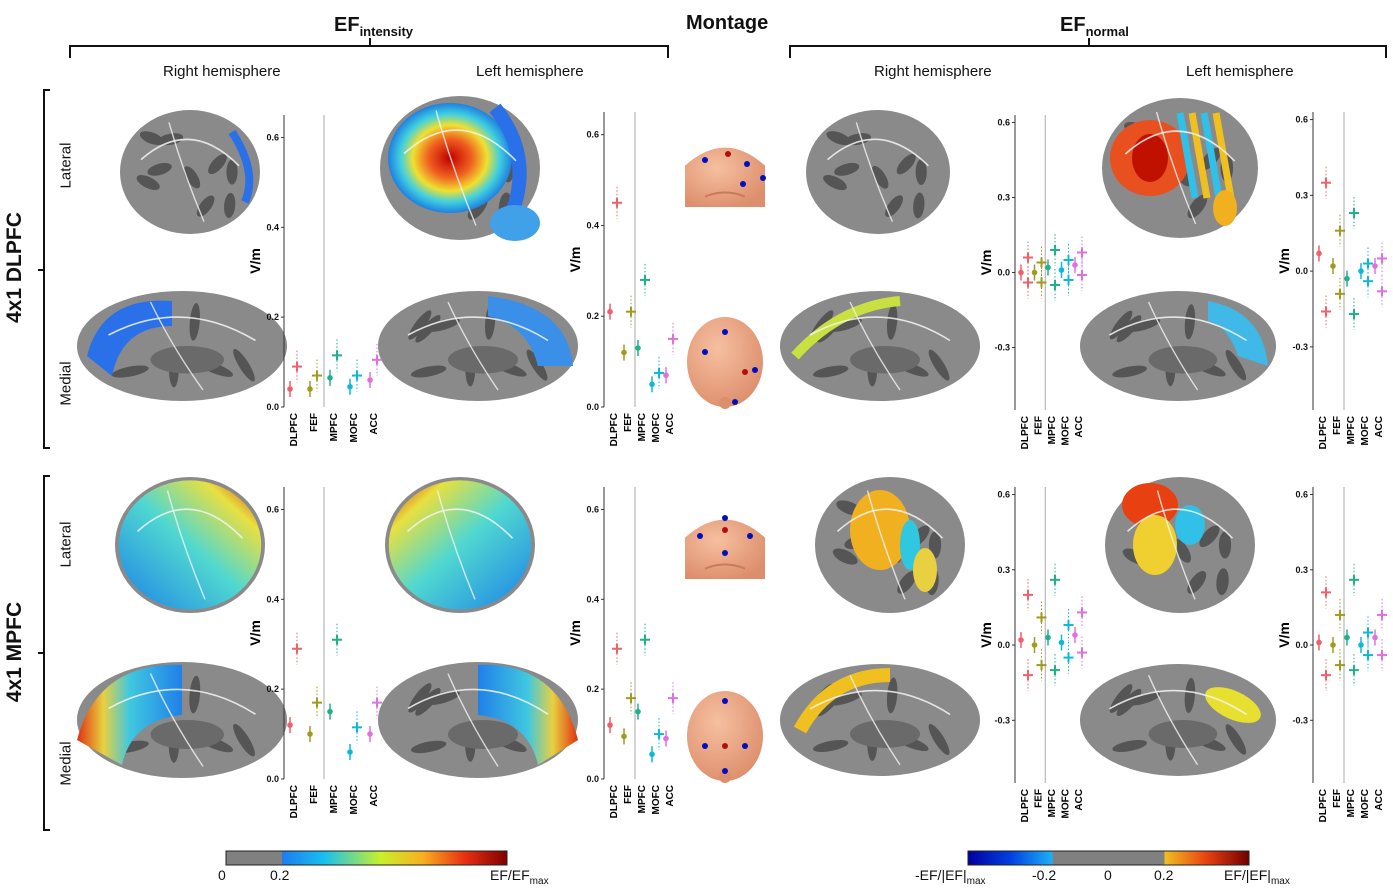 The height and width of the screenshot is (888, 1393). What do you see at coordinates (725, 547) in the screenshot?
I see `head-mpfc-front` at bounding box center [725, 547].